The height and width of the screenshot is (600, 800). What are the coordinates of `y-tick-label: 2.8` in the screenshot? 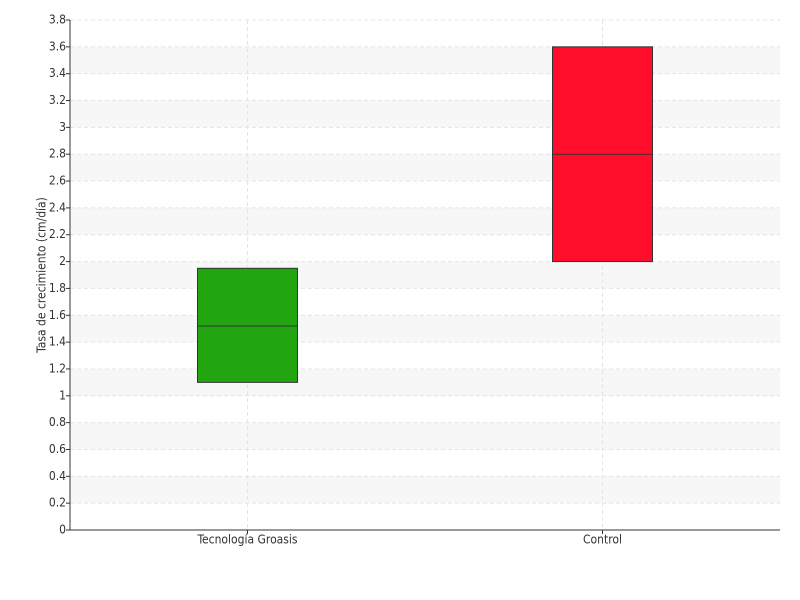 It's located at (57, 154).